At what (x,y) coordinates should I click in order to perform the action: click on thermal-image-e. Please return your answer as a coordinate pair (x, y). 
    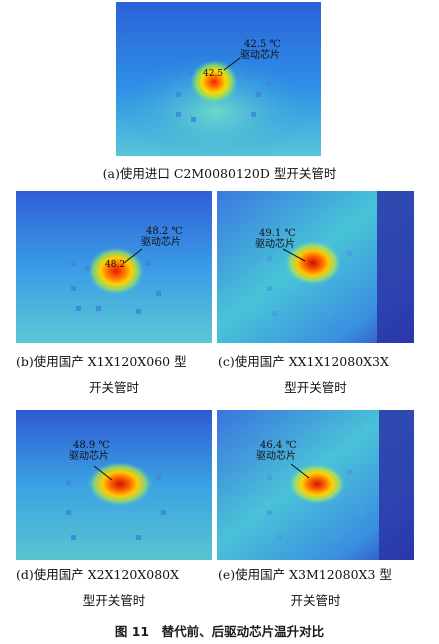
    Looking at the image, I should click on (315, 485).